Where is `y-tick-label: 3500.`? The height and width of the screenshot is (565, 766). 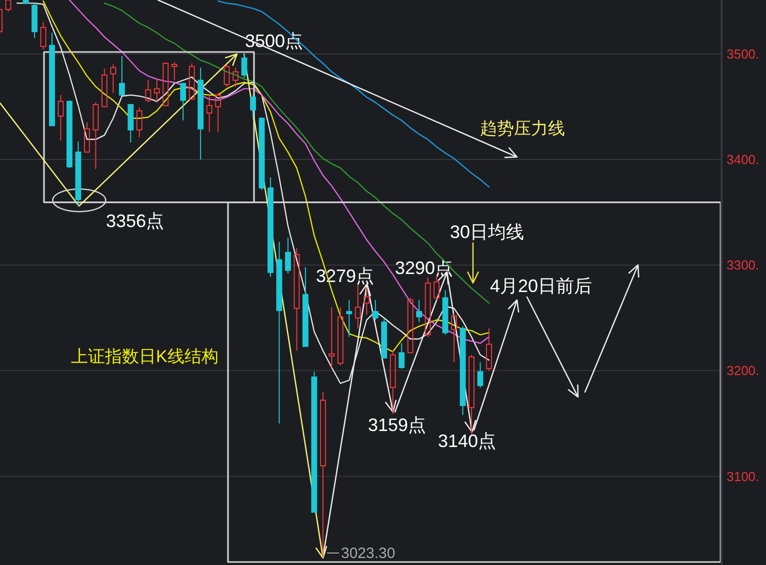
y-tick-label: 3500. is located at coordinates (743, 54).